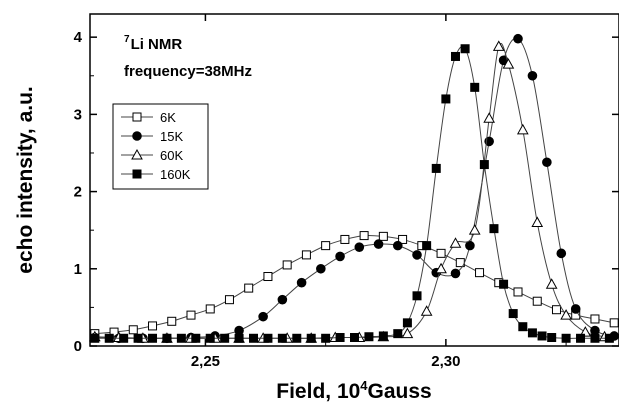 This screenshot has width=619, height=405. I want to click on legend-label: 160K, so click(175, 174).